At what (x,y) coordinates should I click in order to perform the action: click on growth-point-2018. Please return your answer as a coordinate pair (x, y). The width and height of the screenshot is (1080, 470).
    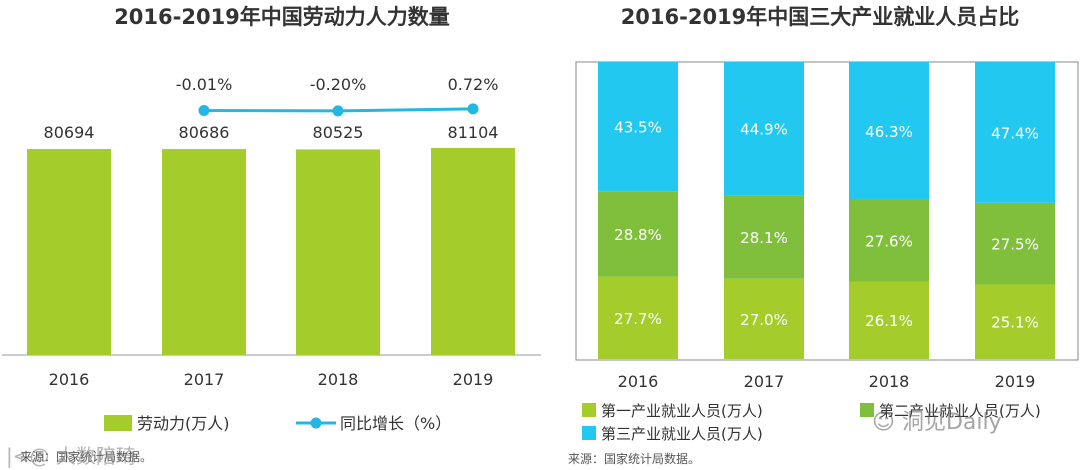
    Looking at the image, I should click on (338, 111).